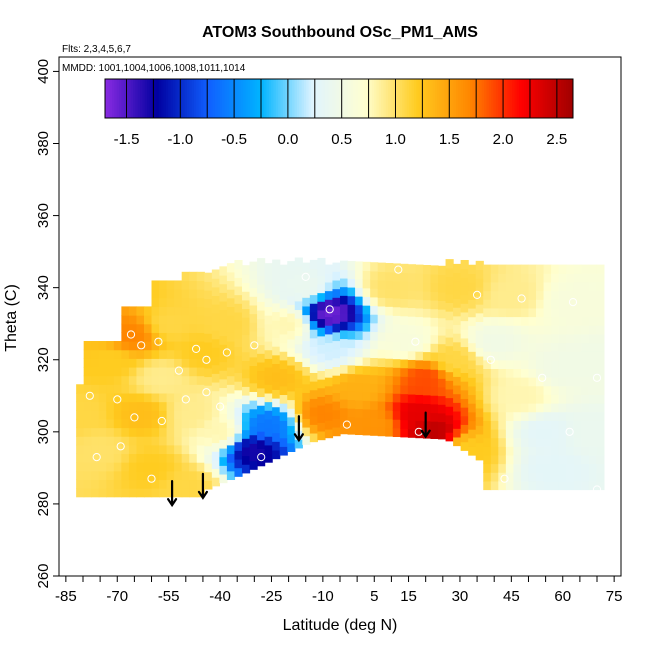  I want to click on colorbar-tick-label: -0.5, so click(234, 139).